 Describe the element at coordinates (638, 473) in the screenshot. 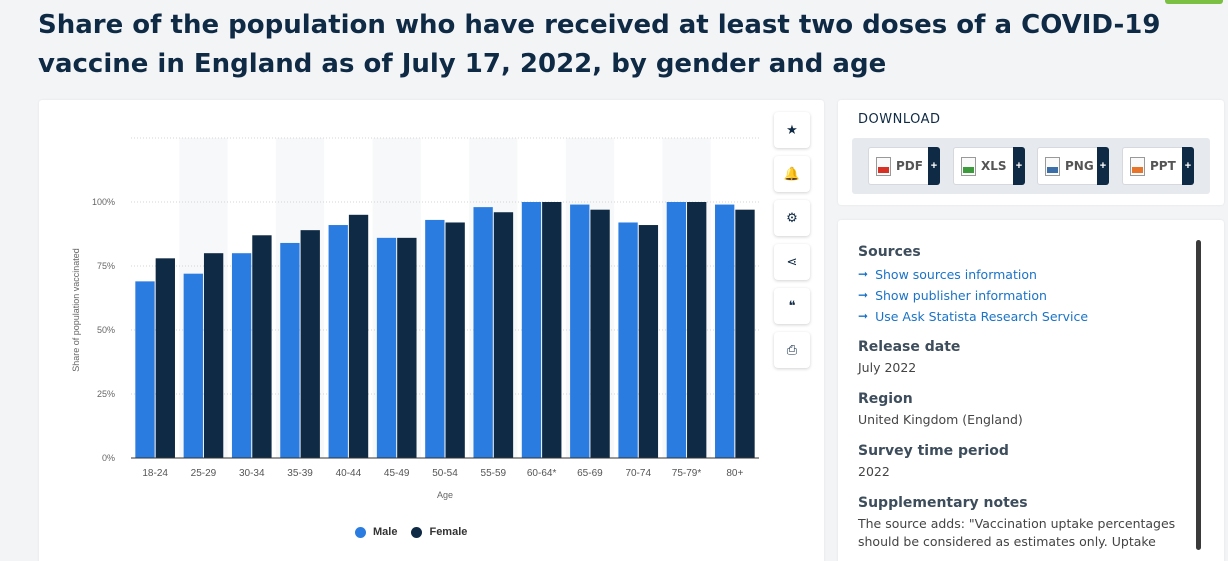

I see `x-tick-label: 70-74` at that location.